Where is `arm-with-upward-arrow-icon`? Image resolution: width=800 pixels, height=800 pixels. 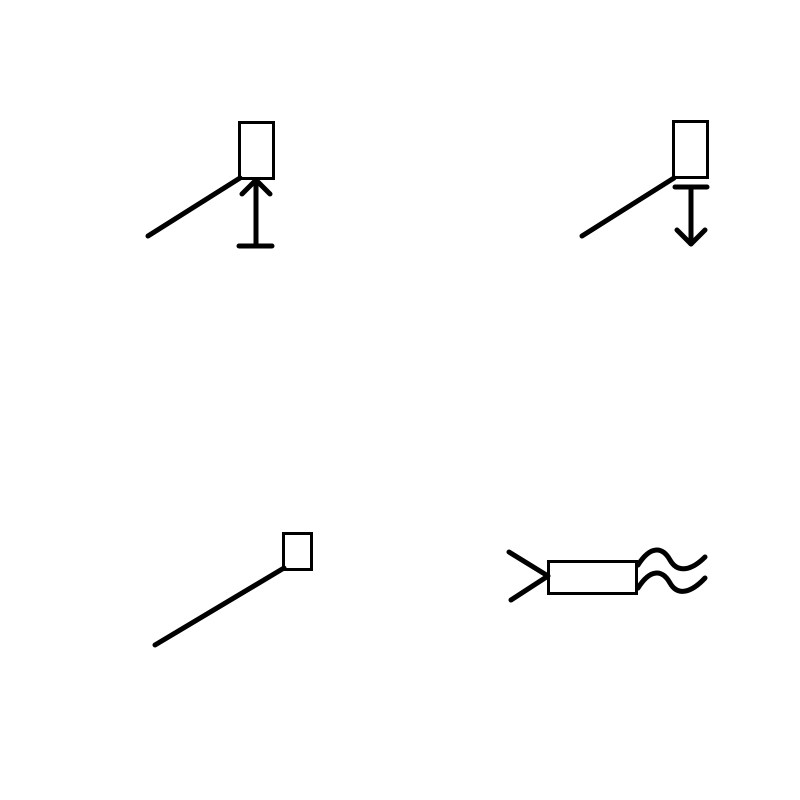
arm-with-upward-arrow-icon is located at coordinates (211, 185).